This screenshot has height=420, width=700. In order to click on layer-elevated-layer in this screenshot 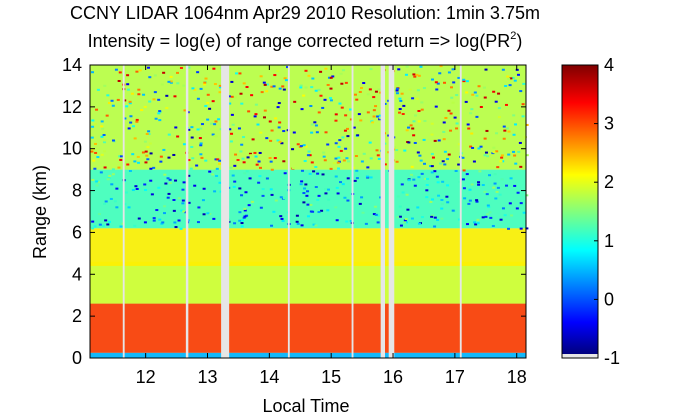, I will do `click(308, 247)`.